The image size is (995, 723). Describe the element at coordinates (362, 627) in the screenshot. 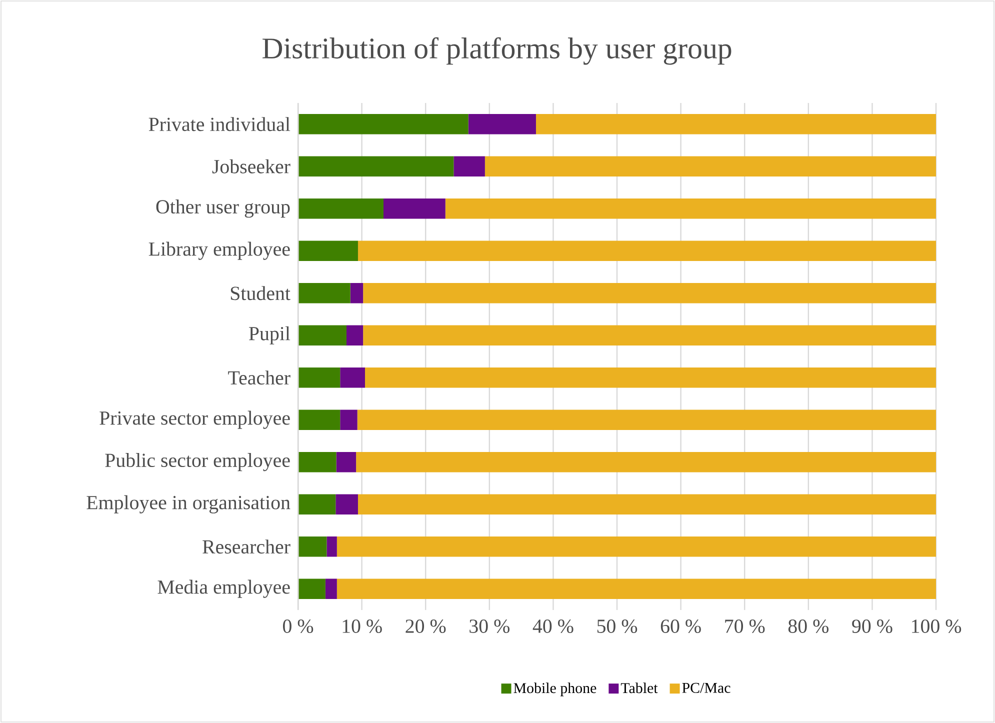

I see `x-tick-label: 10 %` at that location.